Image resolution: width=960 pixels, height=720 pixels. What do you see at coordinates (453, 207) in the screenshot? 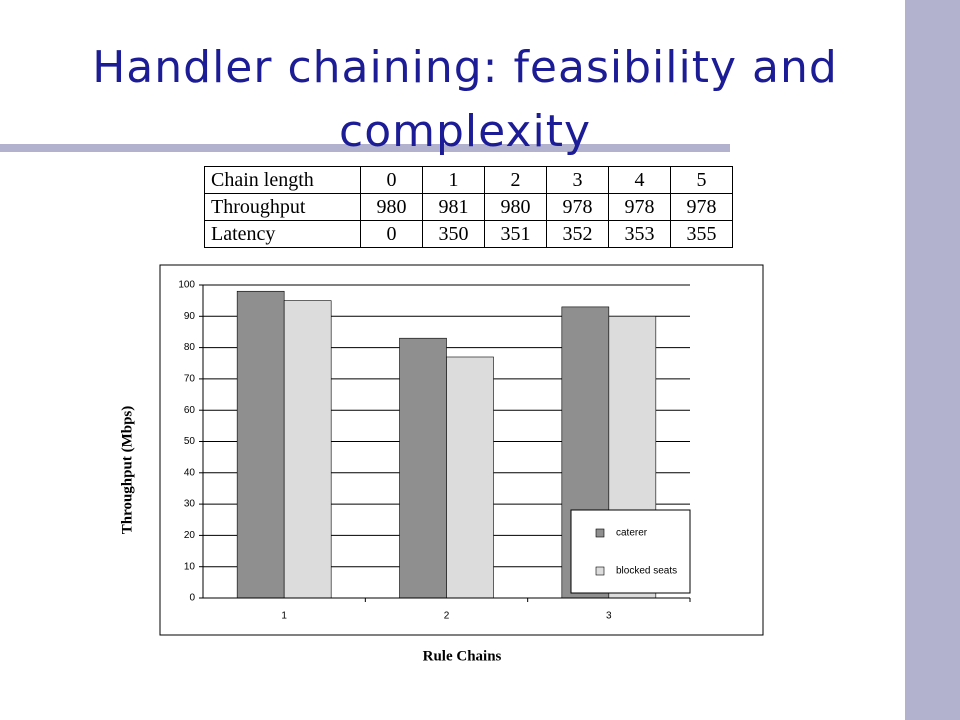
I see `table-cell: 981` at bounding box center [453, 207].